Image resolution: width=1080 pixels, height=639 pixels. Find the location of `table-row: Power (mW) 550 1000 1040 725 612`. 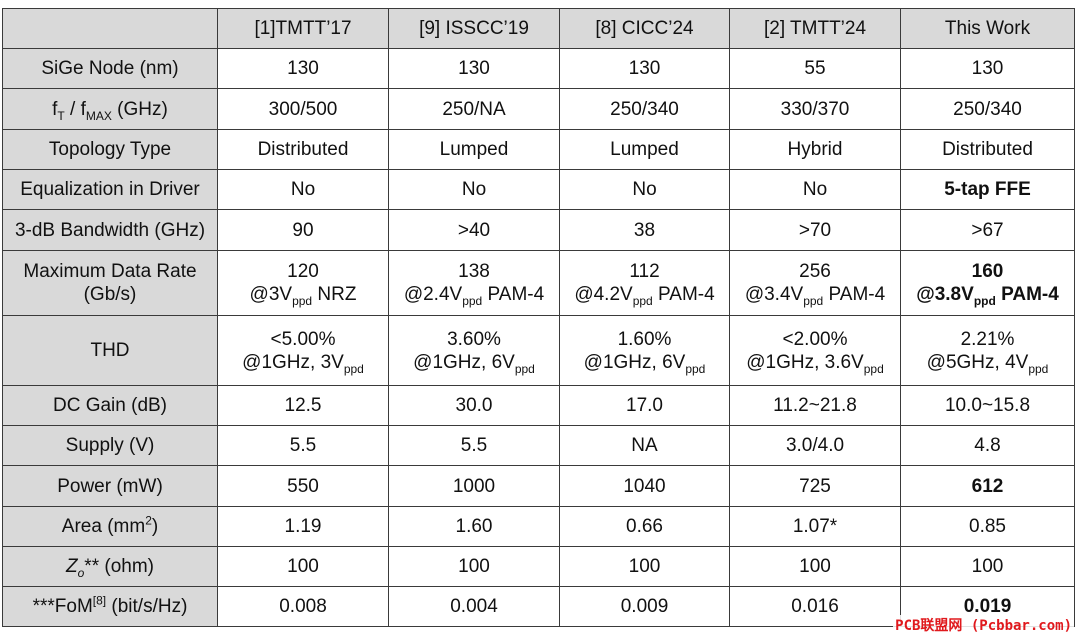

table-row: Power (mW) 550 1000 1040 725 612 is located at coordinates (538, 486).